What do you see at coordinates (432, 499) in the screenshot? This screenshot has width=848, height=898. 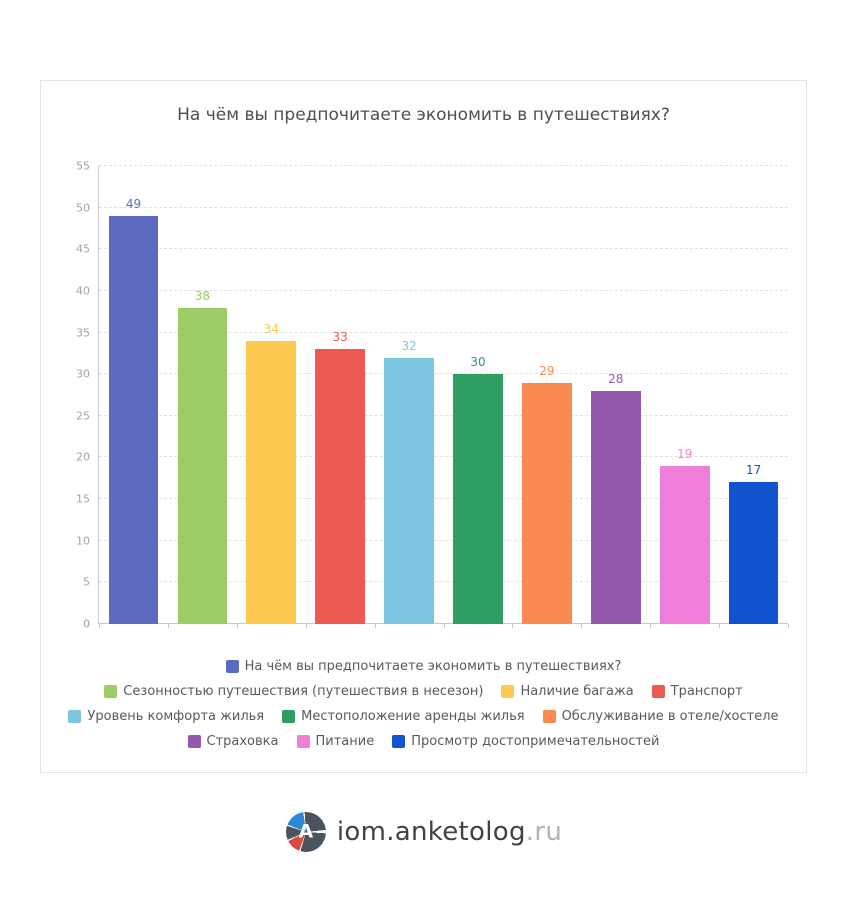 I see `gridline: 15` at bounding box center [432, 499].